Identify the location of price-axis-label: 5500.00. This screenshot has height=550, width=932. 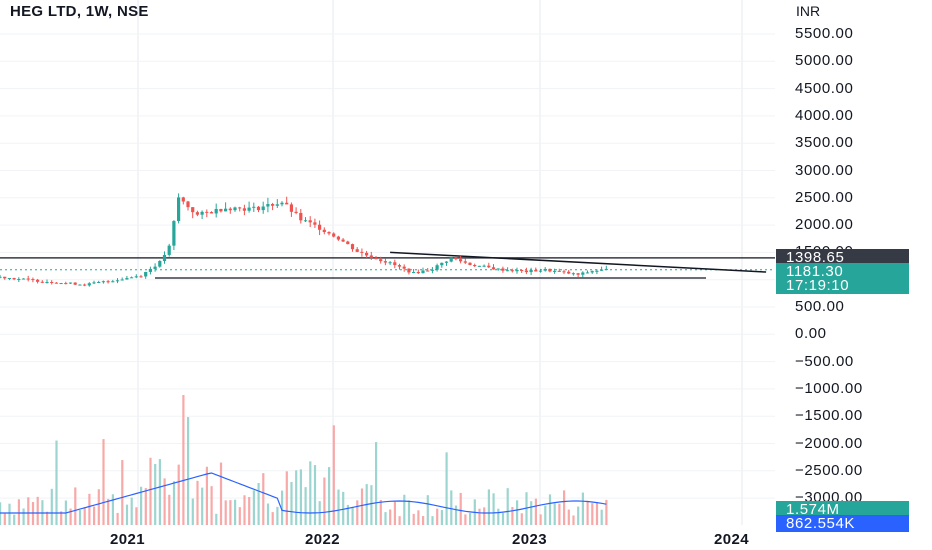
(824, 33).